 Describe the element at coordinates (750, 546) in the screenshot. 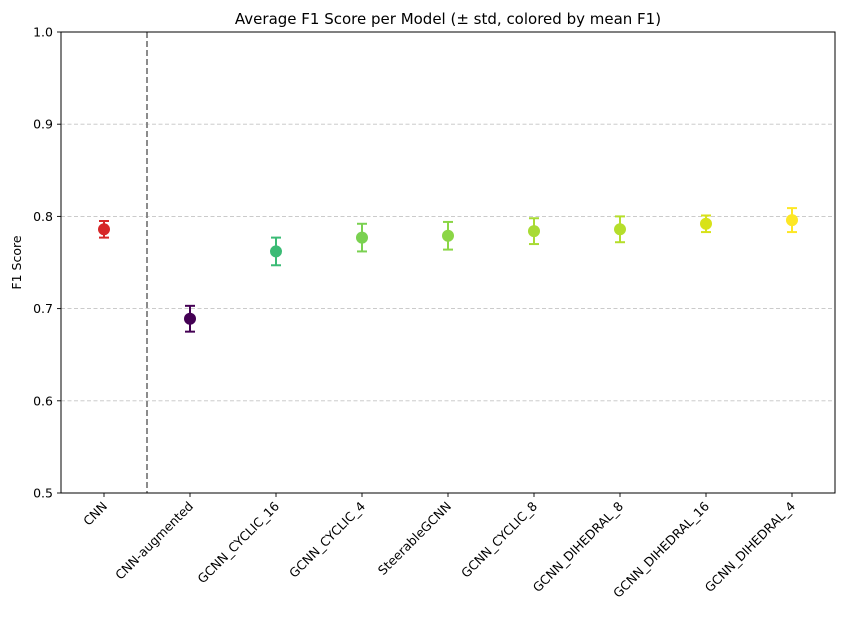

I see `x-tick-label: GCNN_DIHEDRAL_4` at that location.